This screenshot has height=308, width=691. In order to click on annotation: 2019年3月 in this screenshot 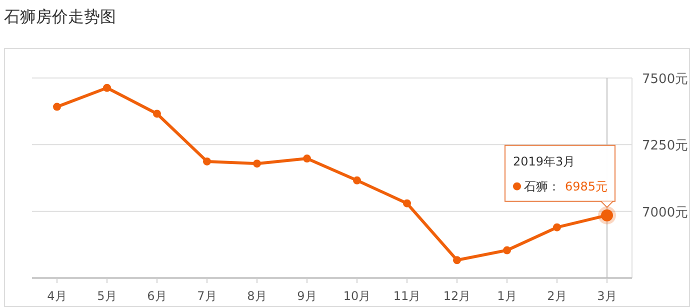, I will do `click(544, 161)`.